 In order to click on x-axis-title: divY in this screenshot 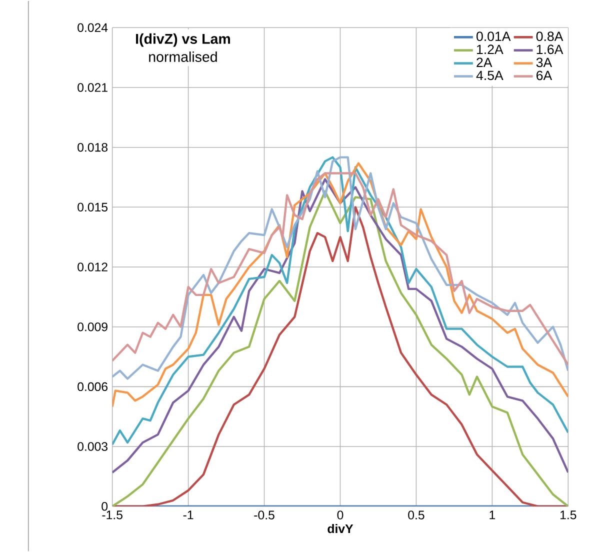, I will do `click(341, 529)`.